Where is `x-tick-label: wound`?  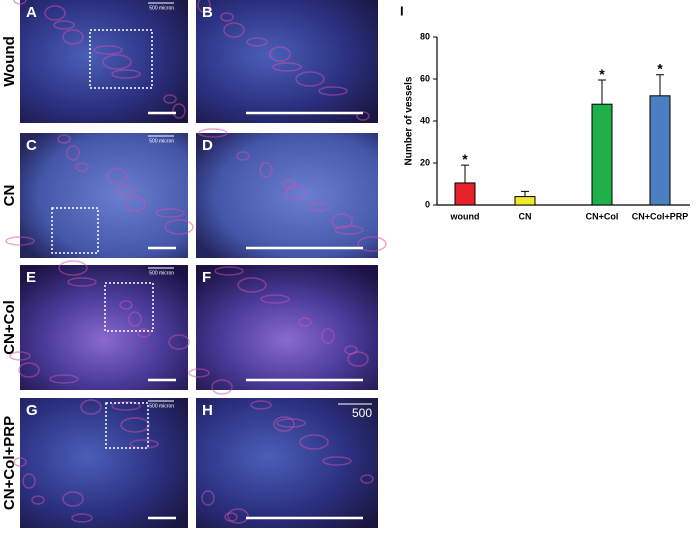
x-tick-label: wound is located at coordinates (465, 216).